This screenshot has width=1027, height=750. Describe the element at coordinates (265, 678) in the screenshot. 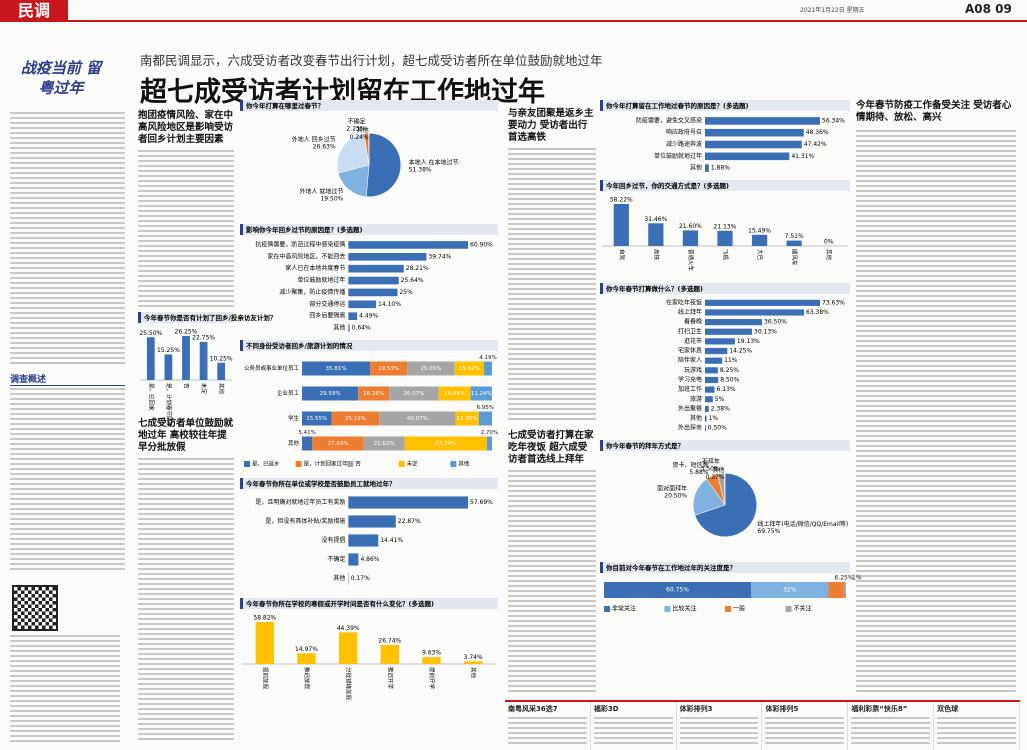

I see `category-label: 提前放假` at that location.